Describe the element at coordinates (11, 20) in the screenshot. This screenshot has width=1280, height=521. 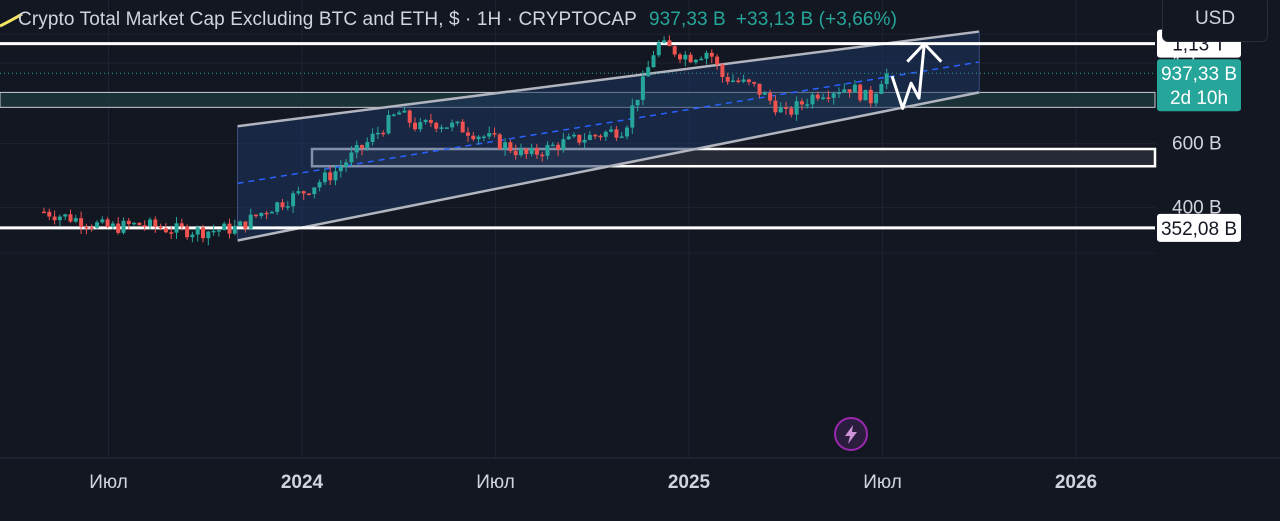
I see `indicator-line` at that location.